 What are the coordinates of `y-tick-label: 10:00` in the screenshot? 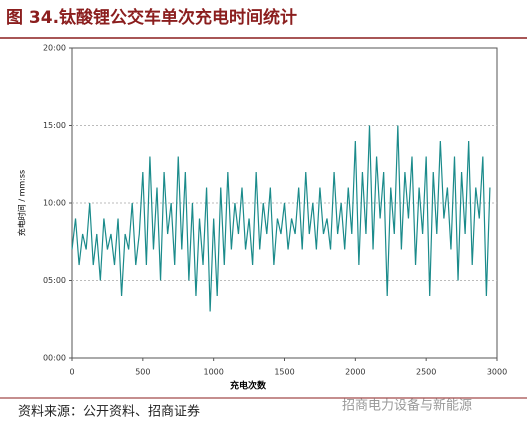 It's located at (54, 203).